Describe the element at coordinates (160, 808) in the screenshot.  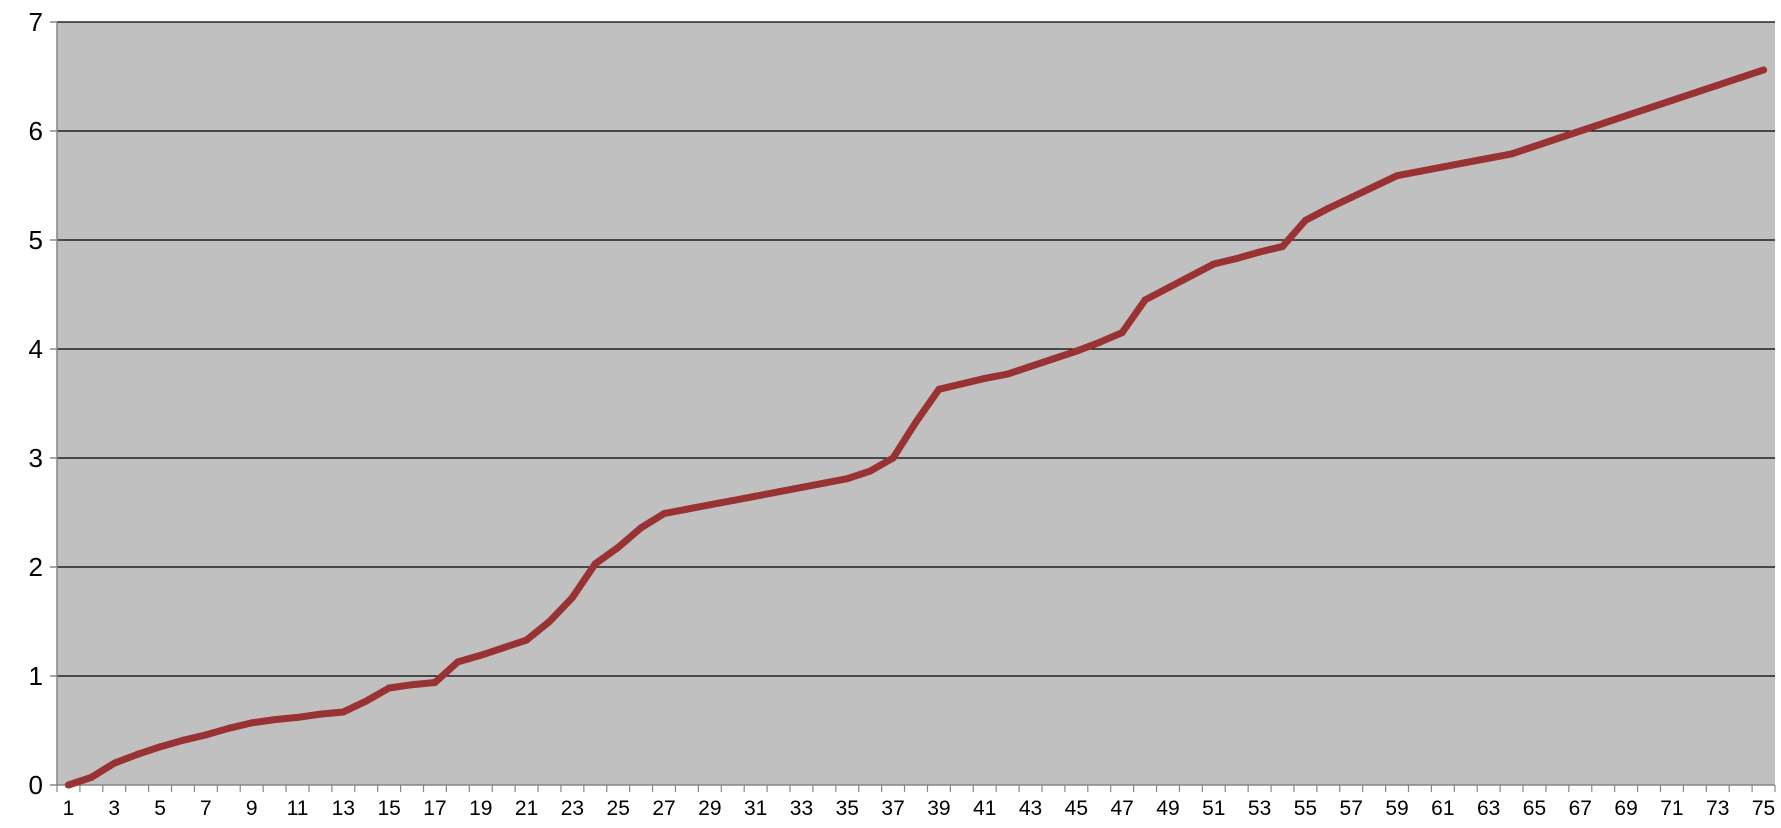
I see `x-tick-label-5: 5` at that location.